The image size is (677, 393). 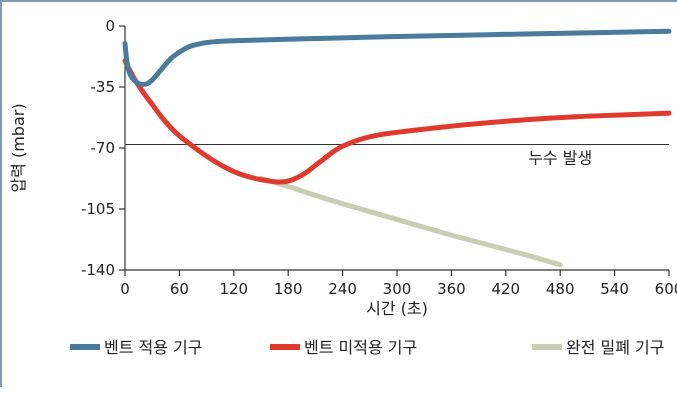 I want to click on x-tick-label: 60, so click(x=179, y=289).